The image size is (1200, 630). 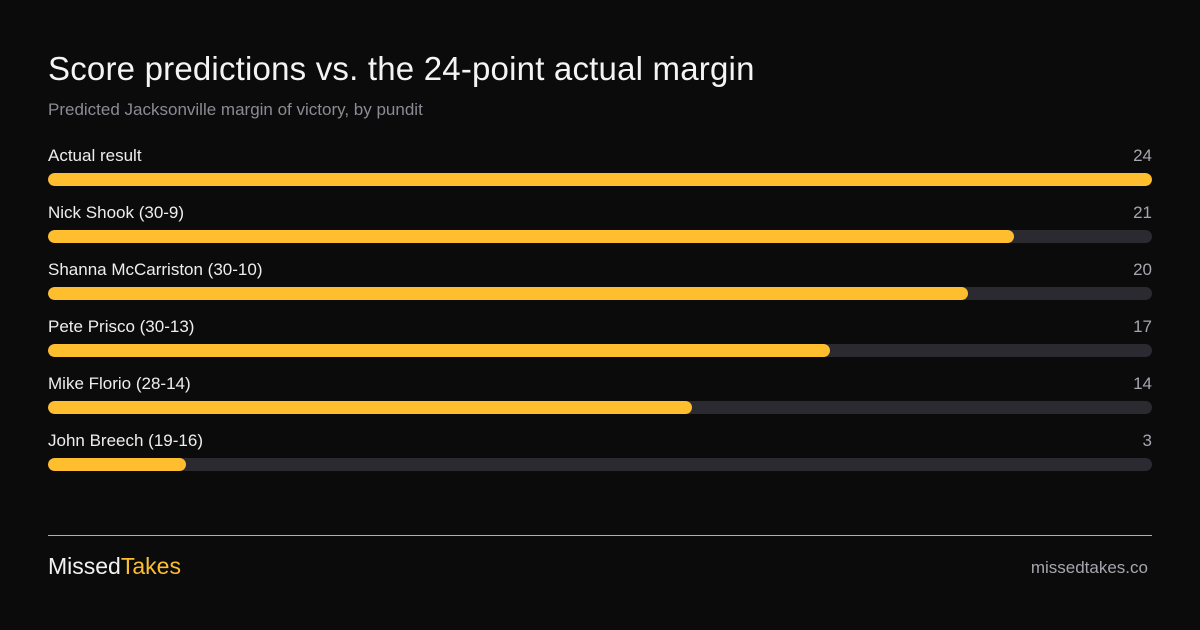 I want to click on bar-row: Shanna McCarriston (30-10) 20, so click(x=600, y=287).